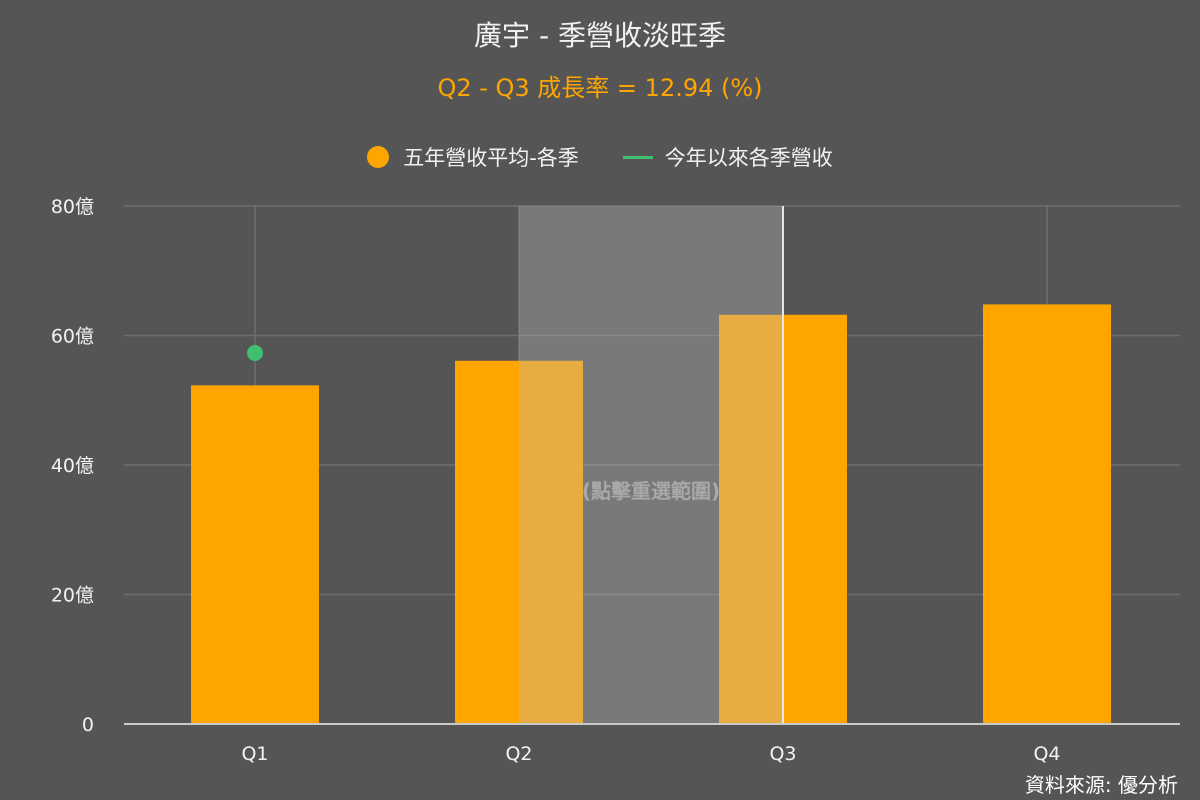 The width and height of the screenshot is (1200, 800). Describe the element at coordinates (72, 337) in the screenshot. I see `y-tick-label: 60億` at that location.